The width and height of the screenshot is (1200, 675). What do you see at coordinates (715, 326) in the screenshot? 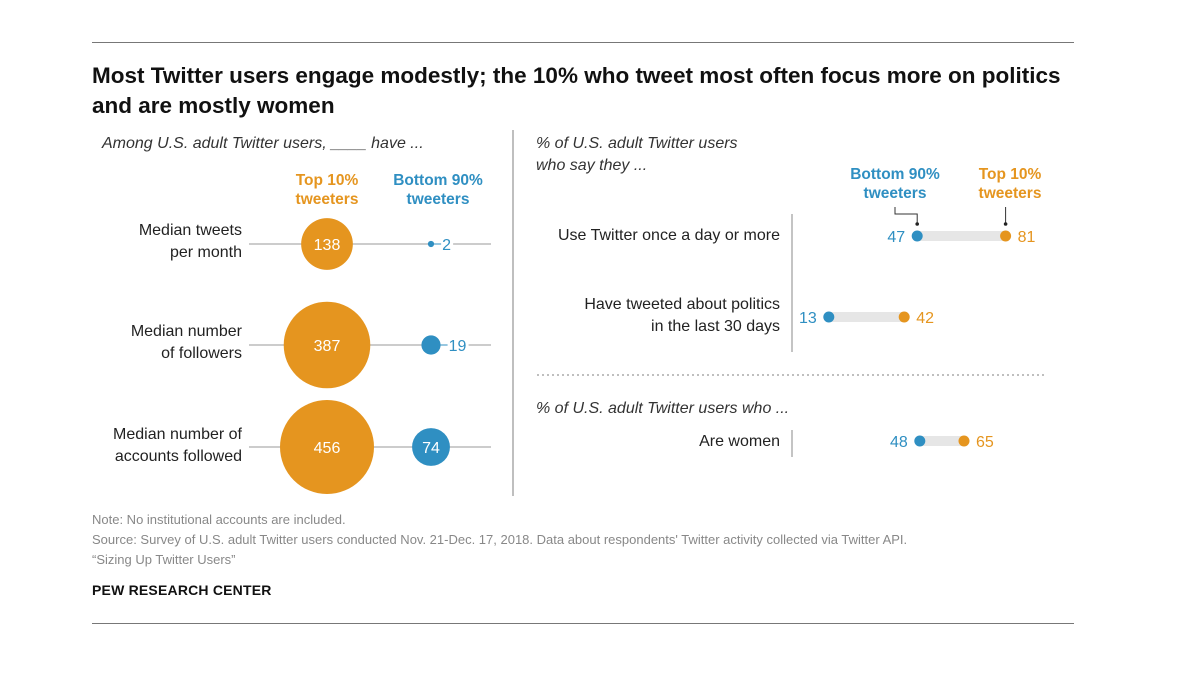
I see `right-row-label-2-line2: in the last 30 days` at bounding box center [715, 326].